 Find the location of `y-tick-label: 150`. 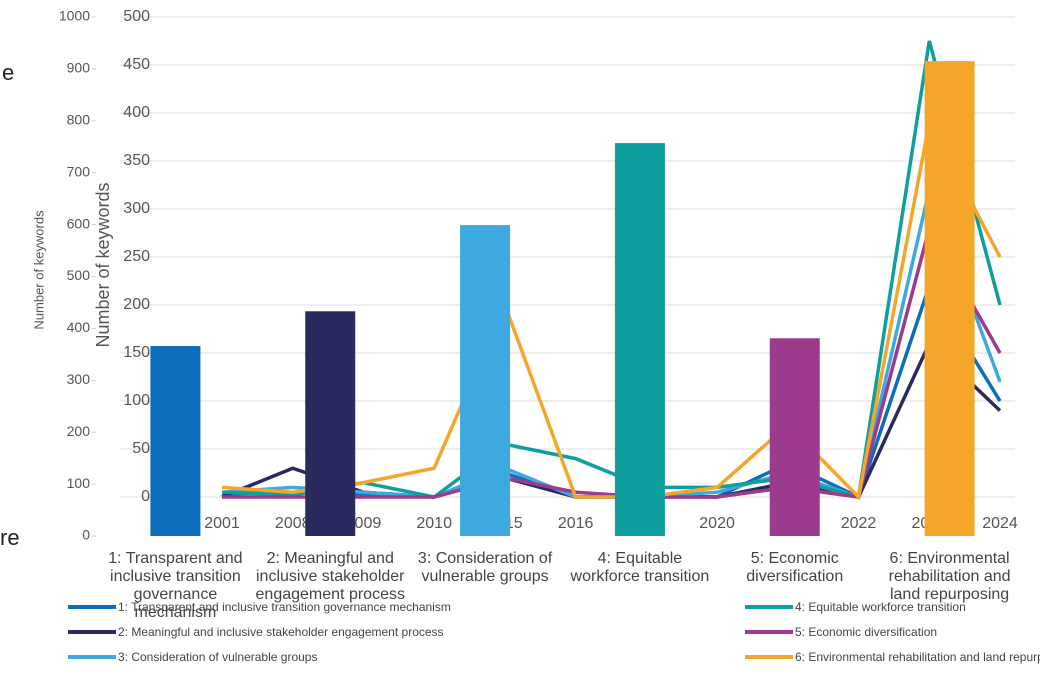

y-tick-label: 150 is located at coordinates (136, 352).